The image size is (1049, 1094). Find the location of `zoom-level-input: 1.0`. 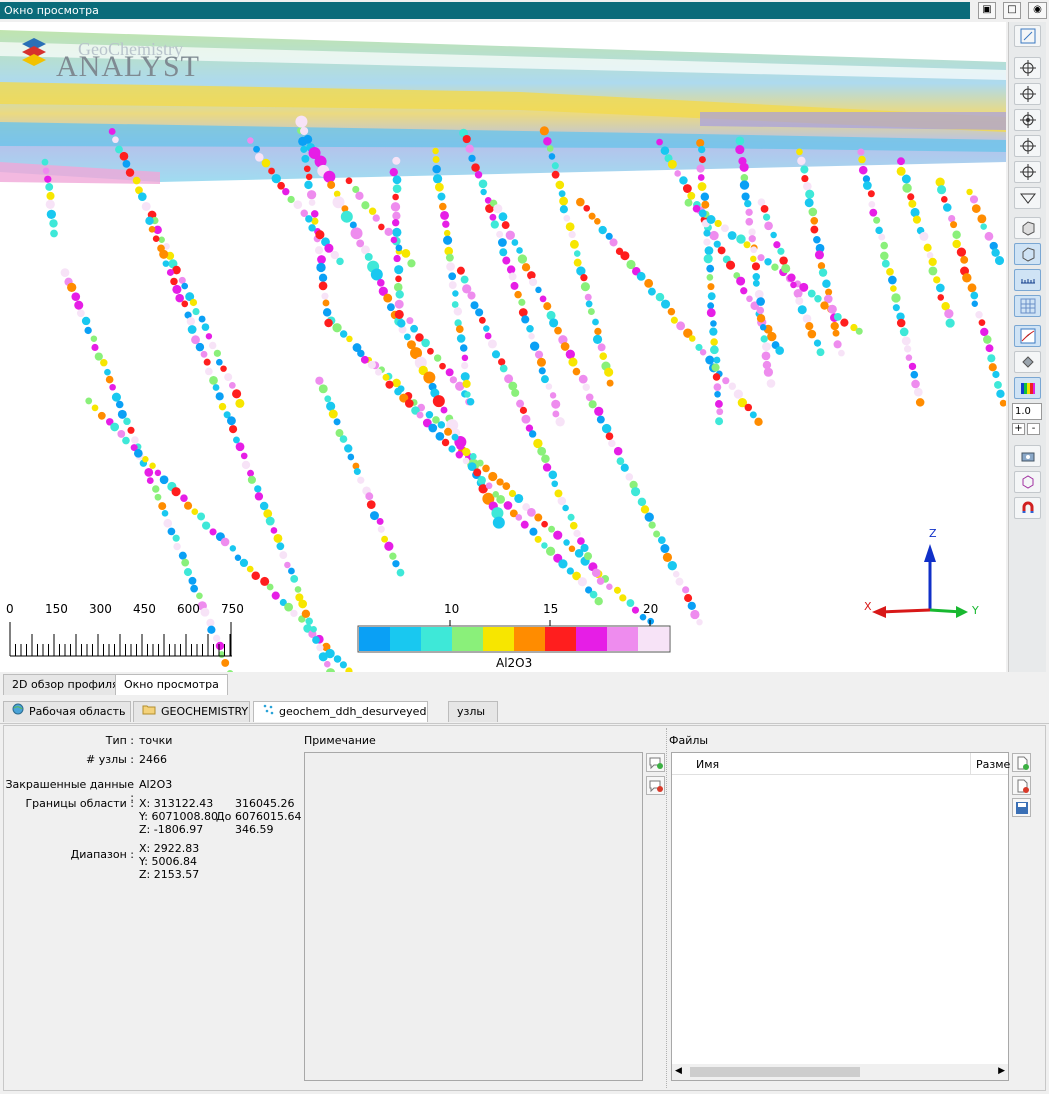

zoom-level-input: 1.0 is located at coordinates (1027, 411).